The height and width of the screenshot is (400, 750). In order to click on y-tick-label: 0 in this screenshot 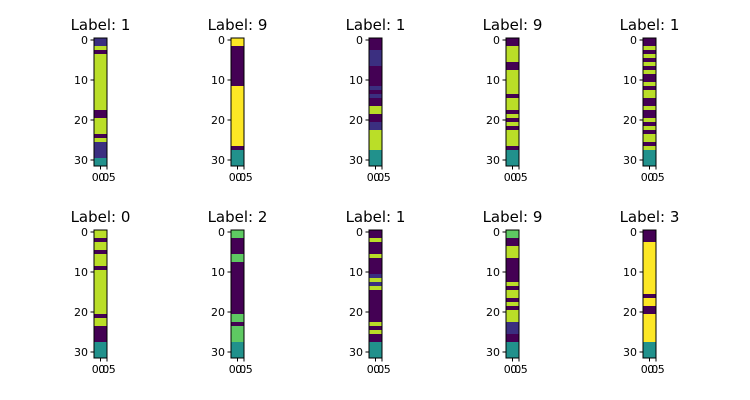, I will do `click(84, 40)`.